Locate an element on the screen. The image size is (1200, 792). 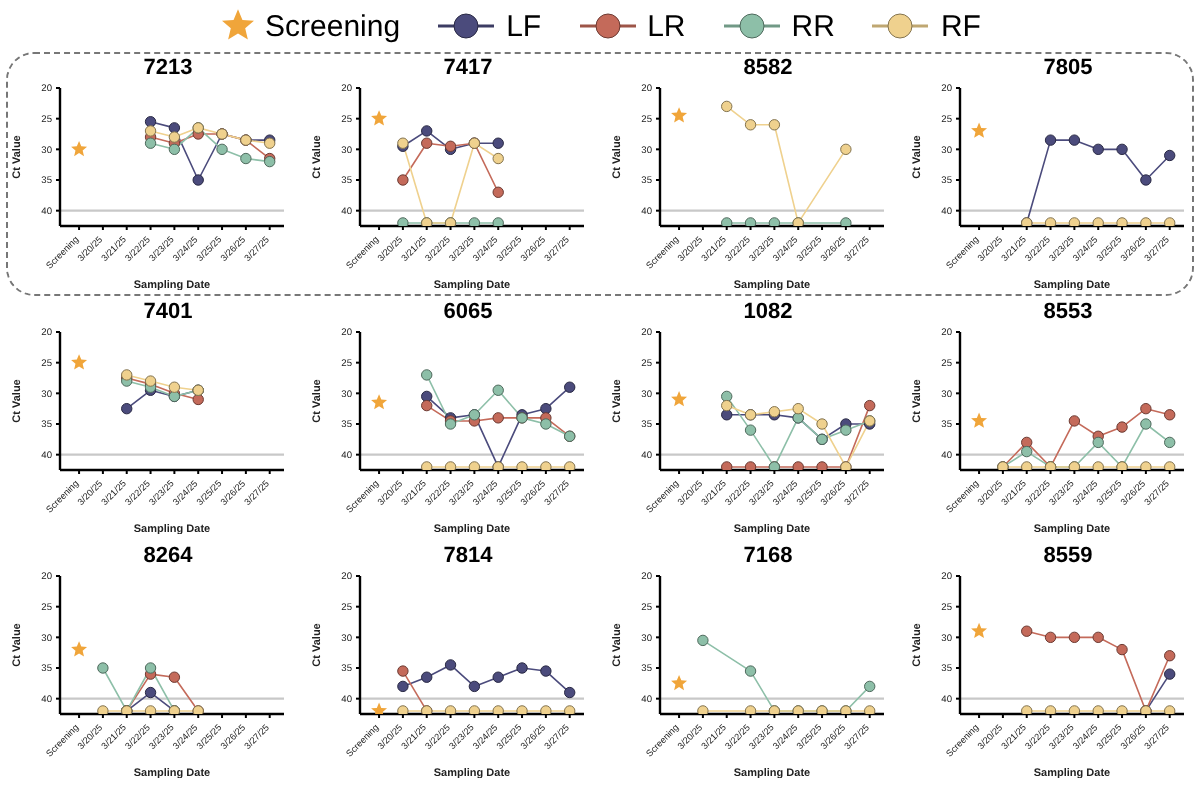
chart-title: 7805 is located at coordinates (1068, 69).